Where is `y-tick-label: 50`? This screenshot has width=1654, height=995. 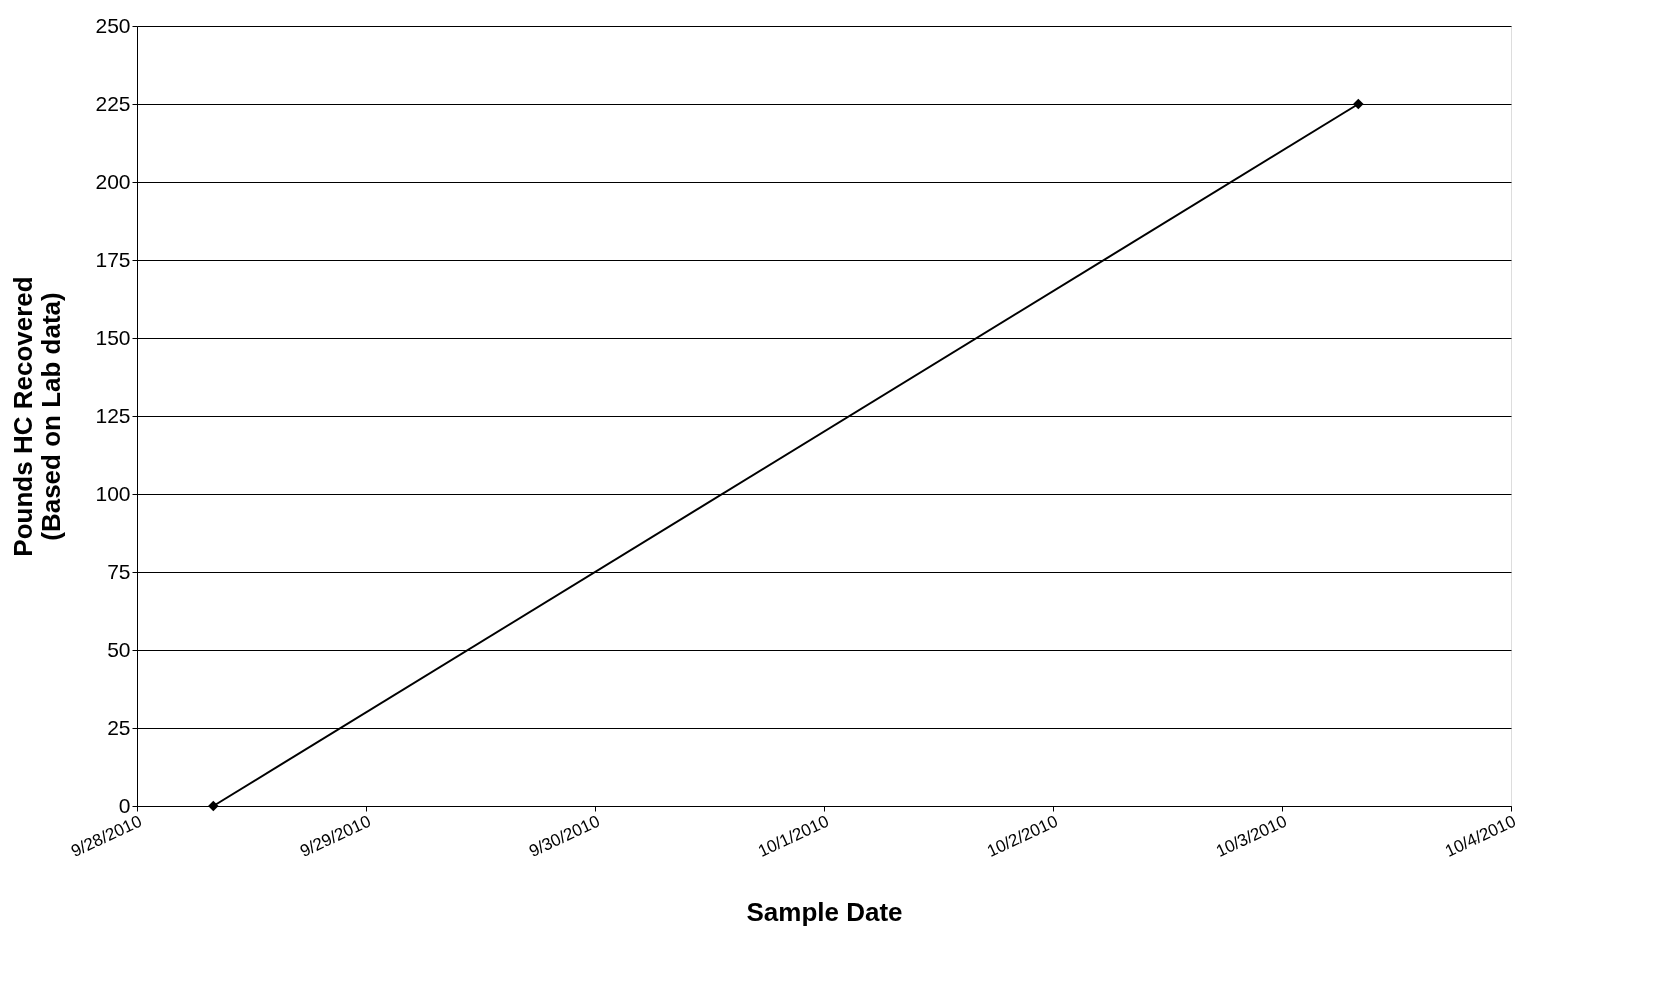
y-tick-label: 50 is located at coordinates (119, 649).